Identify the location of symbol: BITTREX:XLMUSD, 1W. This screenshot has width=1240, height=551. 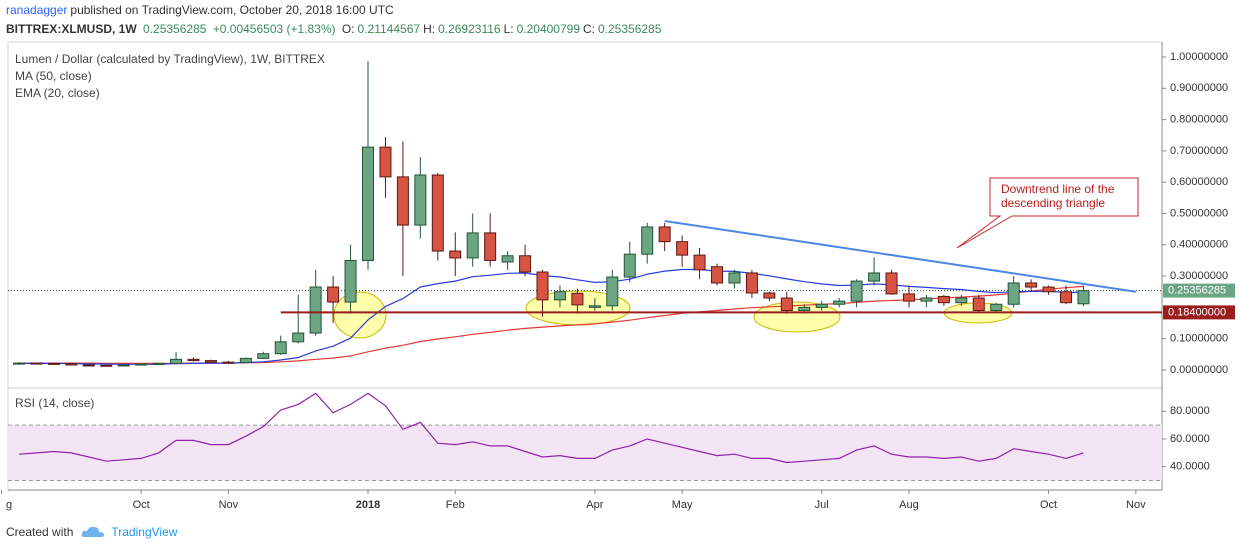
(71, 29).